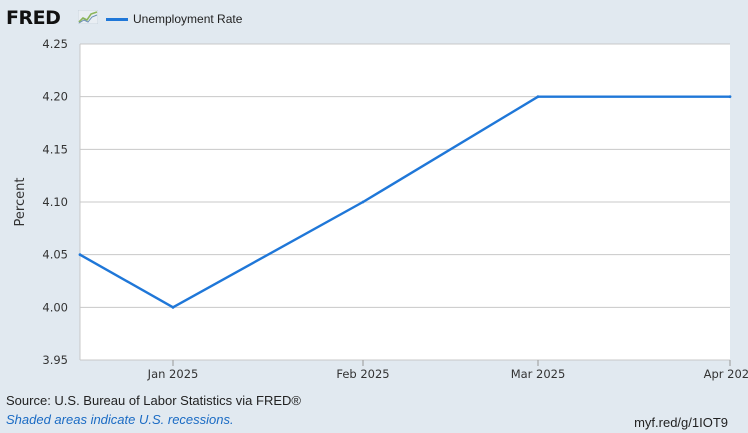  What do you see at coordinates (120, 419) in the screenshot?
I see `recession-note: Shaded areas indicate U.S. recessions.` at bounding box center [120, 419].